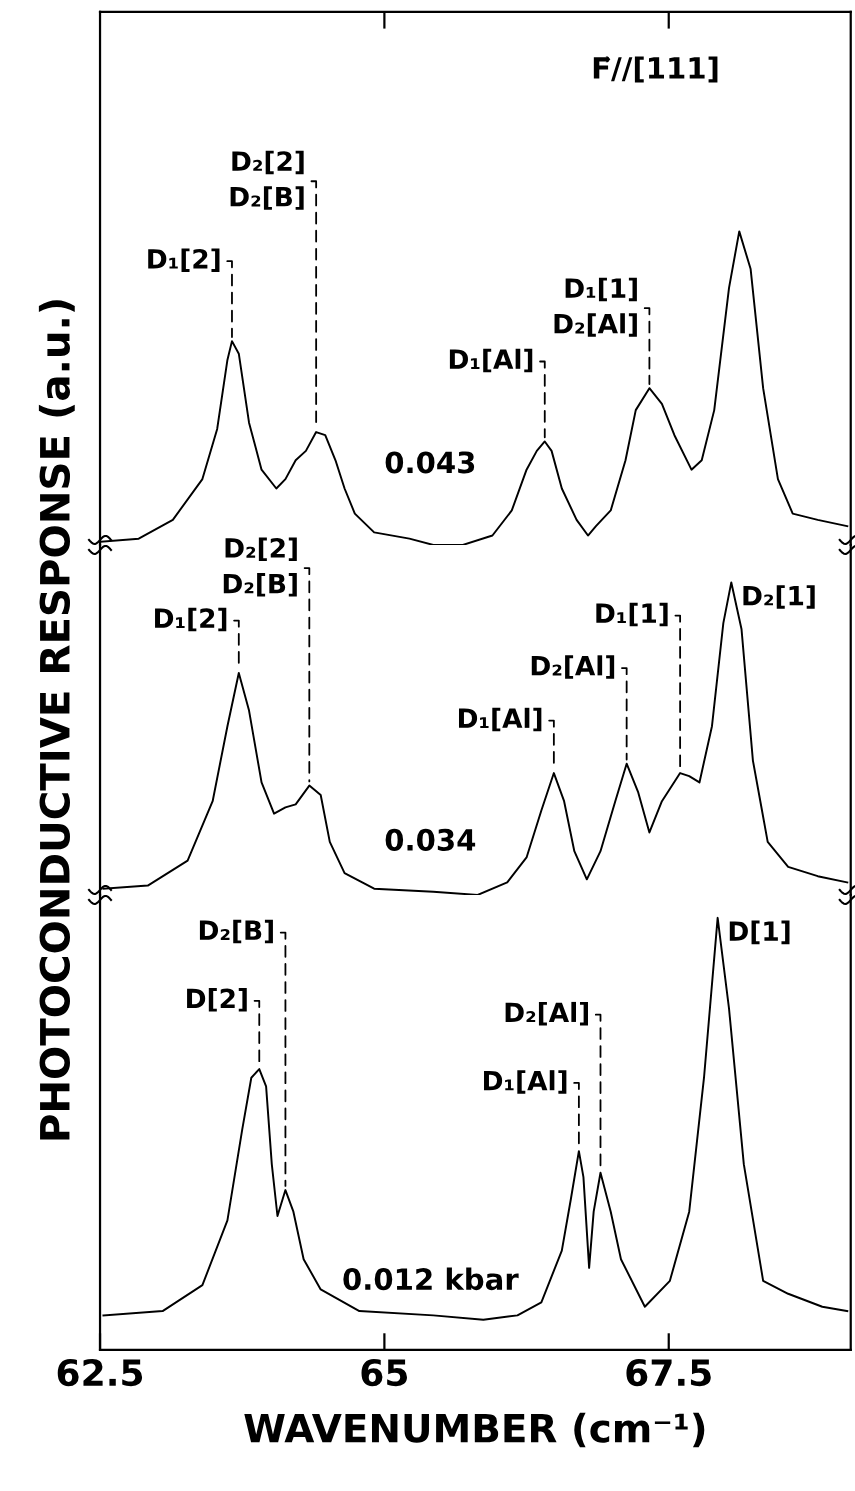  I want to click on annotation: D₁[1], so click(632, 614).